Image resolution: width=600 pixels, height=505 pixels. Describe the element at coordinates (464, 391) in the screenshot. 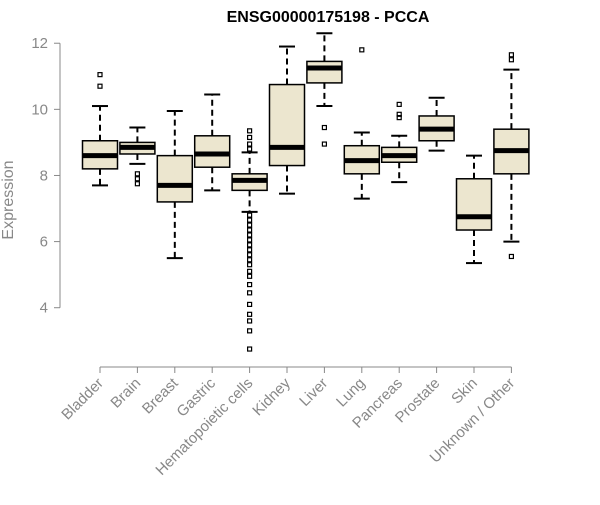

I see `x-tick-label: Skin` at that location.